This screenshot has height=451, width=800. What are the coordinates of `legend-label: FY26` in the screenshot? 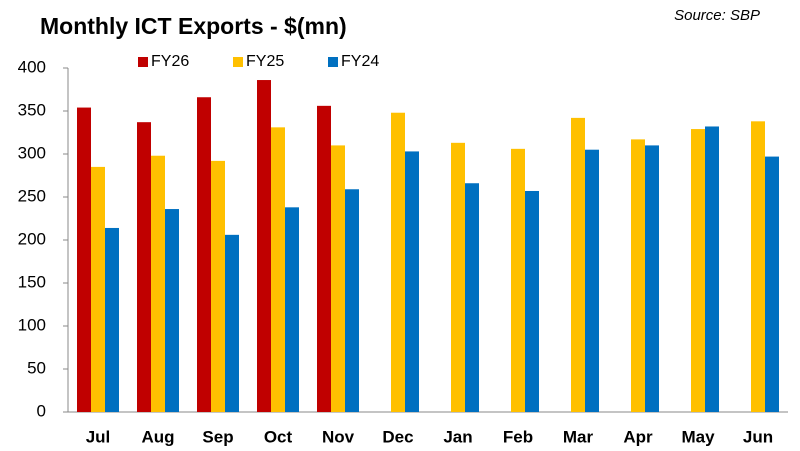 It's located at (170, 61).